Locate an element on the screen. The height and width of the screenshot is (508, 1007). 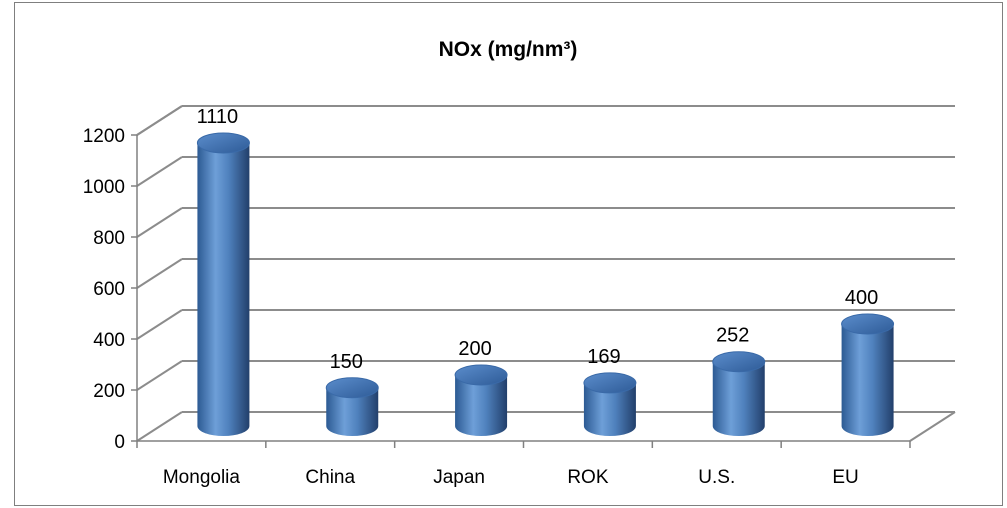
x-tick-label: ROK is located at coordinates (588, 477).